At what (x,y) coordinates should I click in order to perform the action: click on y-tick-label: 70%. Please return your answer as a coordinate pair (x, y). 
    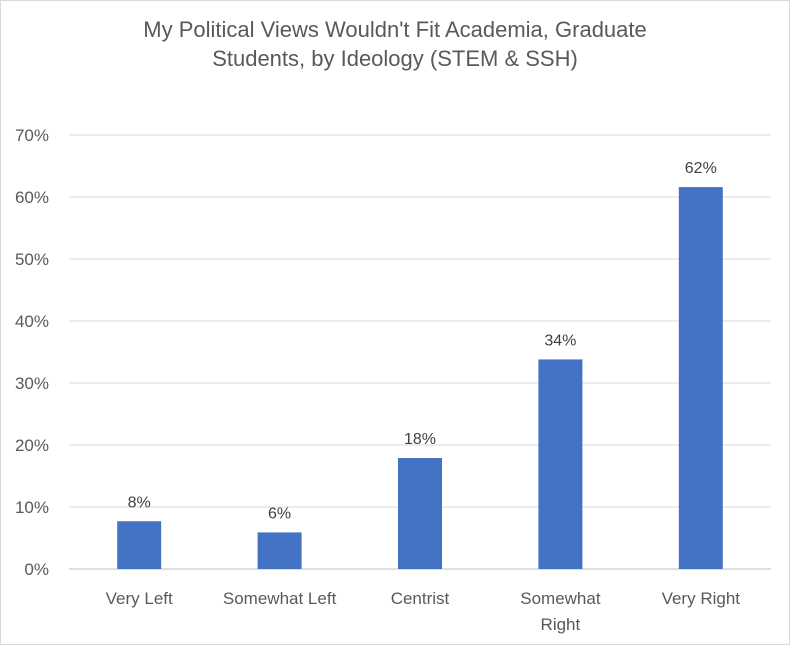
    Looking at the image, I should click on (32, 135).